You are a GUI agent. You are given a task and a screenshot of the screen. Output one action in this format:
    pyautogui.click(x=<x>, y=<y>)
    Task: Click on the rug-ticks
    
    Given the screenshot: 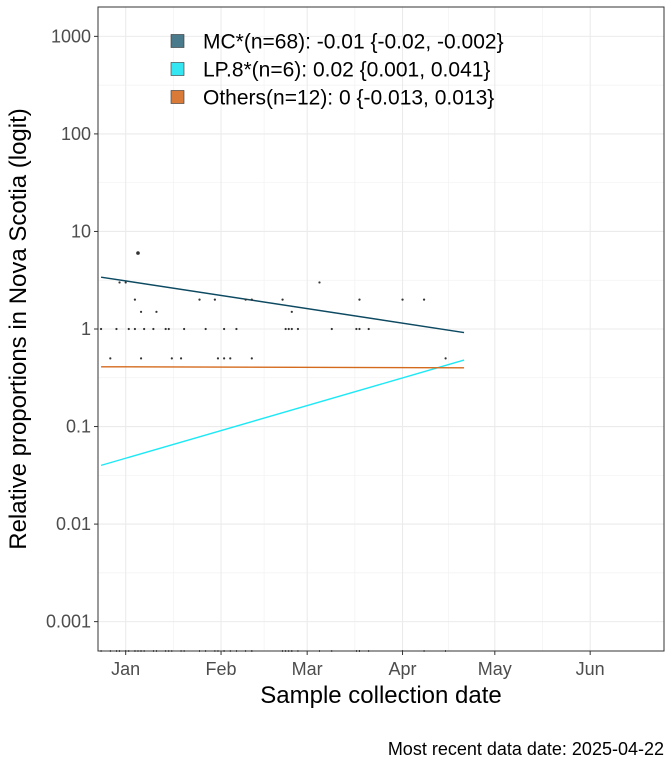 What is the action you would take?
    pyautogui.click(x=273, y=651)
    